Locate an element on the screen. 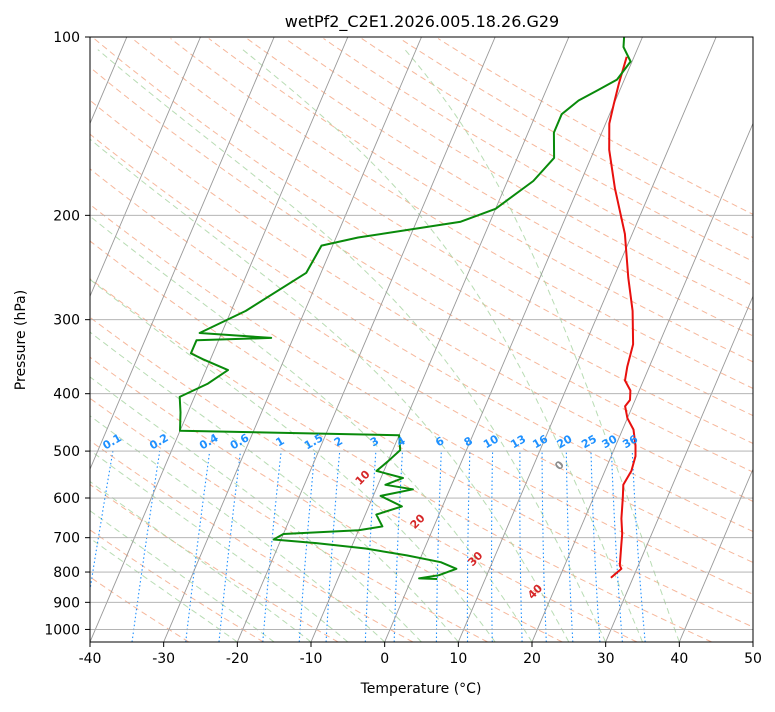 The width and height of the screenshot is (775, 712). x-tick-label: -10 is located at coordinates (311, 659).